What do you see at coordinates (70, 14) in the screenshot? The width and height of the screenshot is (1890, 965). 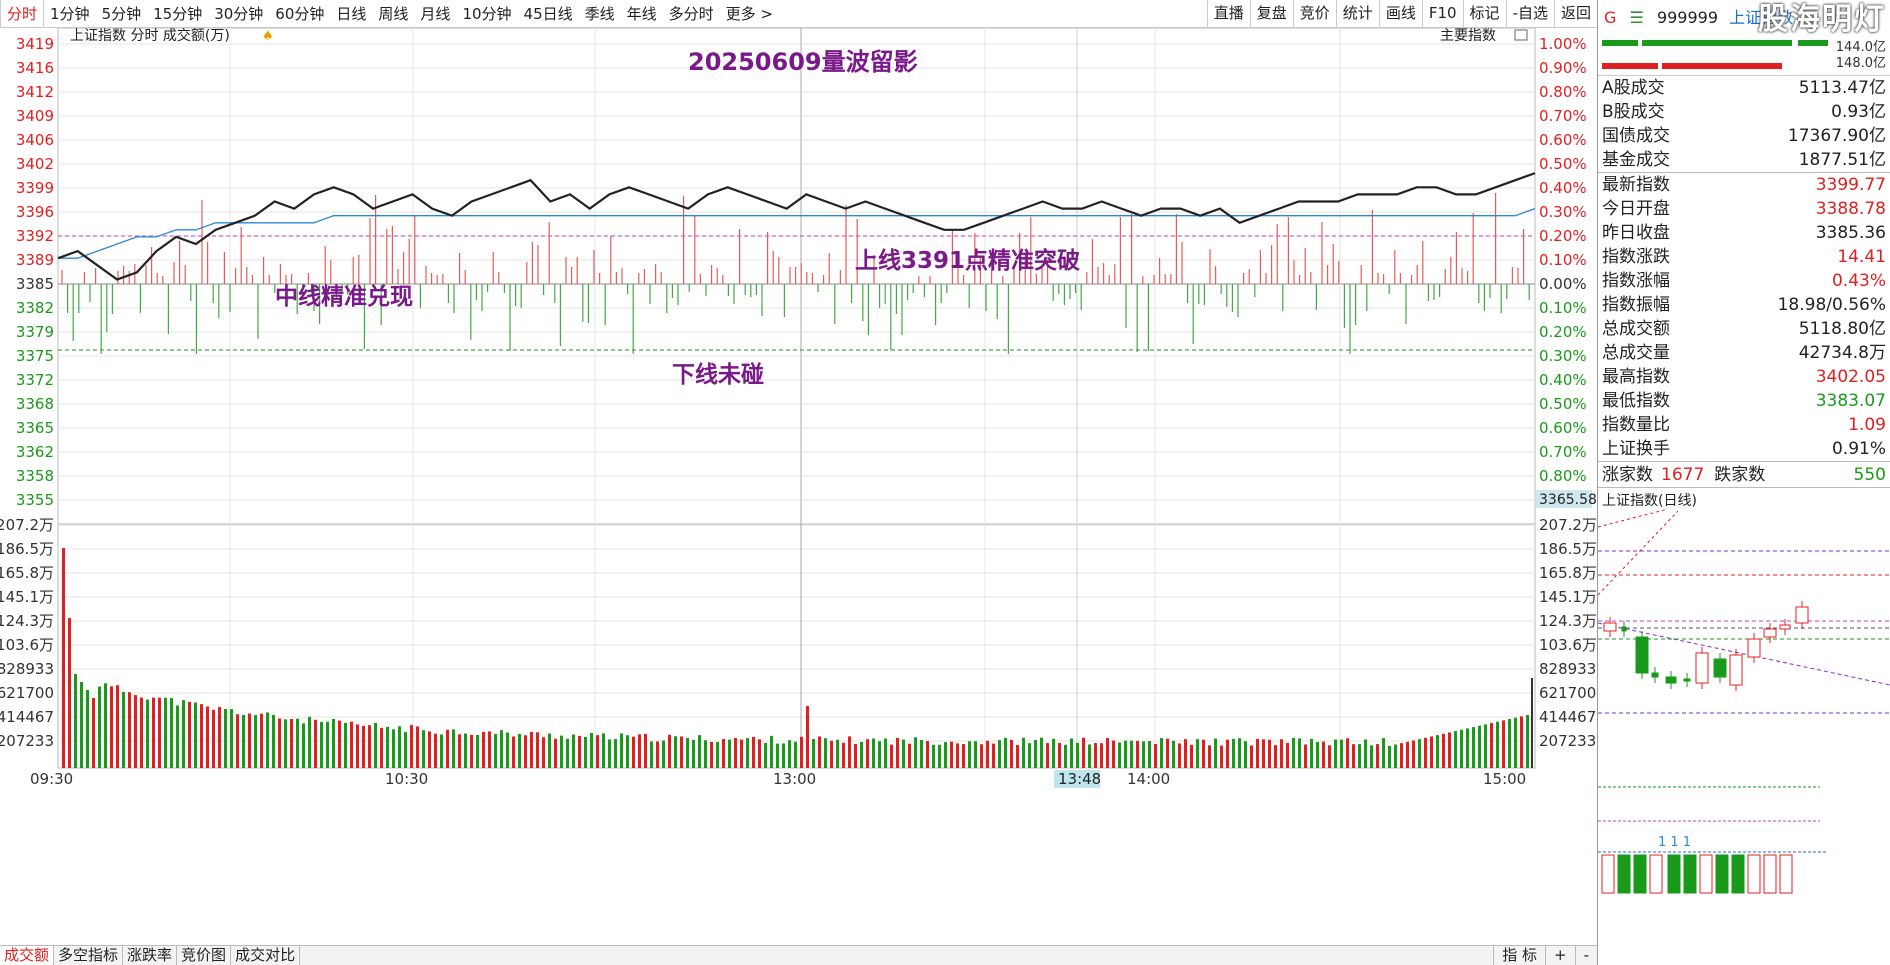 I see `period-tab: 1分钟` at bounding box center [70, 14].